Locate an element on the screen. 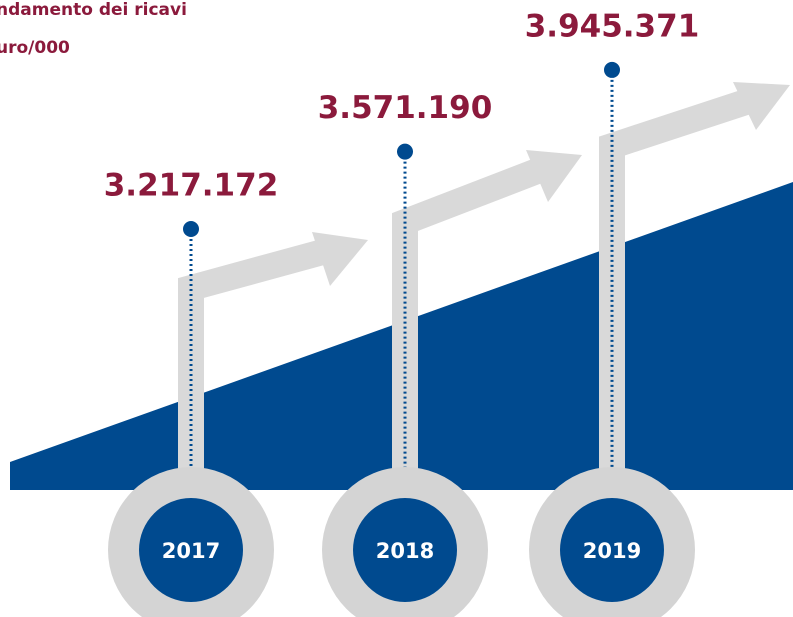 The height and width of the screenshot is (617, 793). chart-subtitle: uro/000 is located at coordinates (35, 48).